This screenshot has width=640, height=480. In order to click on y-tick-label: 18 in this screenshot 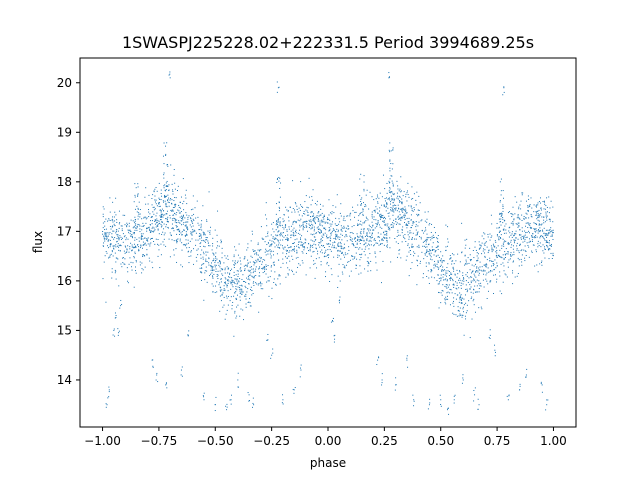, I will do `click(64, 182)`.